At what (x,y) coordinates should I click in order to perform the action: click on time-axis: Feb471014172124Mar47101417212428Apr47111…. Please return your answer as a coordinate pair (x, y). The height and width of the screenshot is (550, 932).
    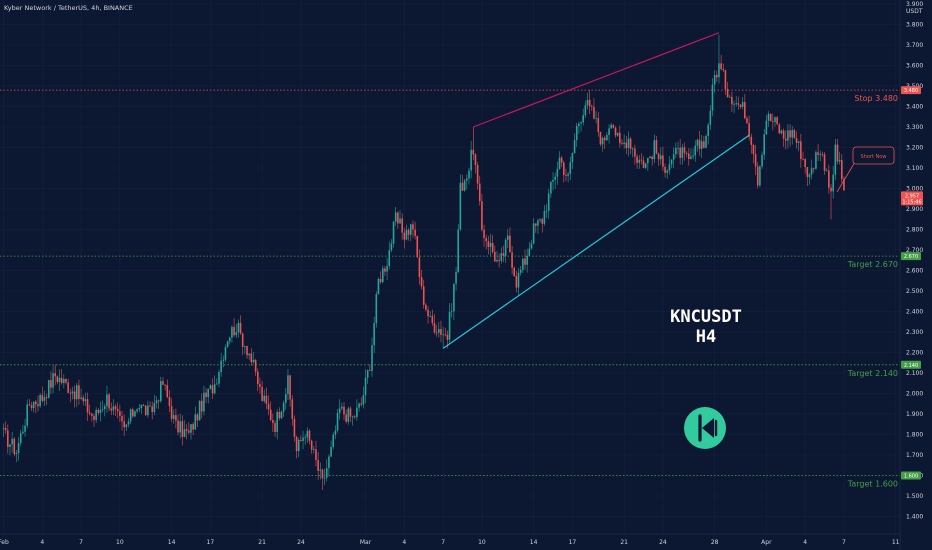
    Looking at the image, I should click on (466, 539).